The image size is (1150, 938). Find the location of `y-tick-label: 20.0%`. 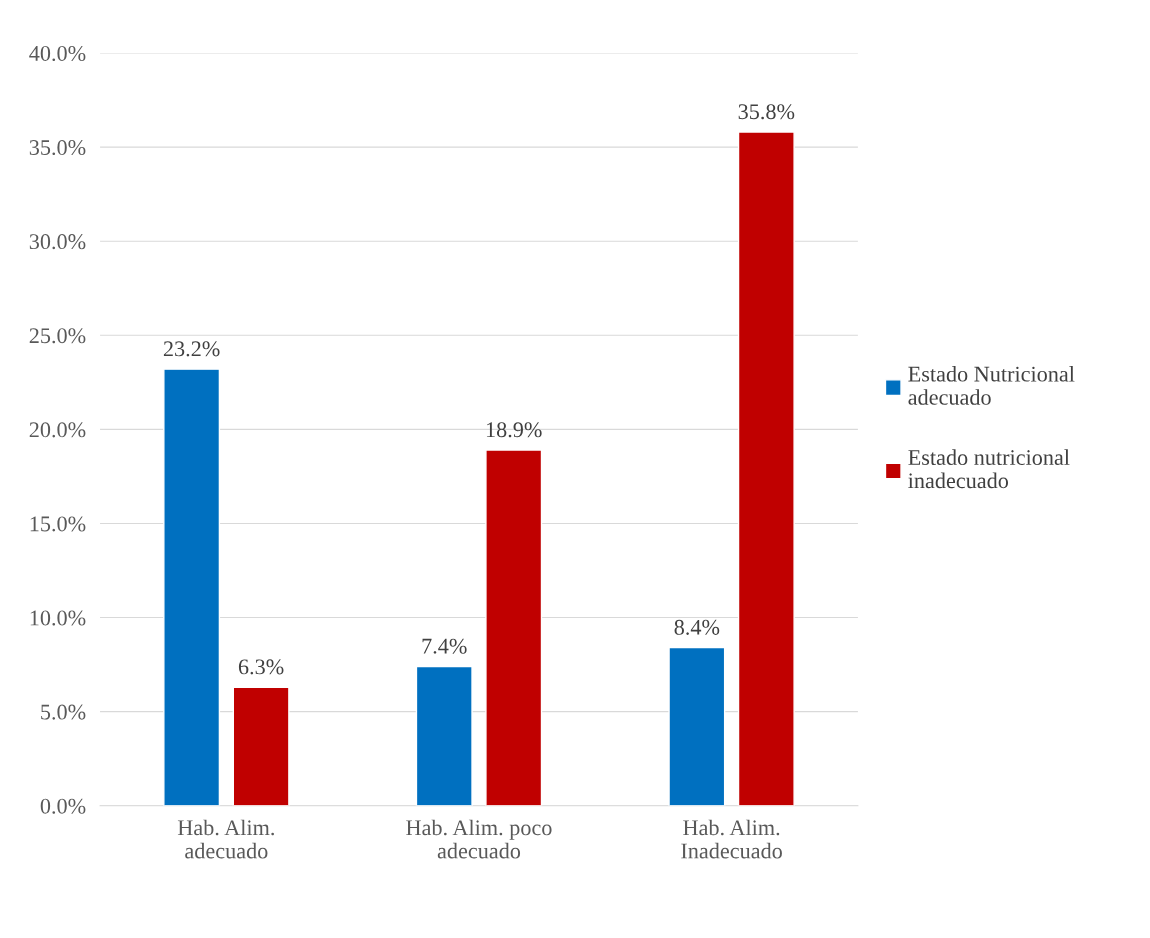

y-tick-label: 20.0% is located at coordinates (57, 430).